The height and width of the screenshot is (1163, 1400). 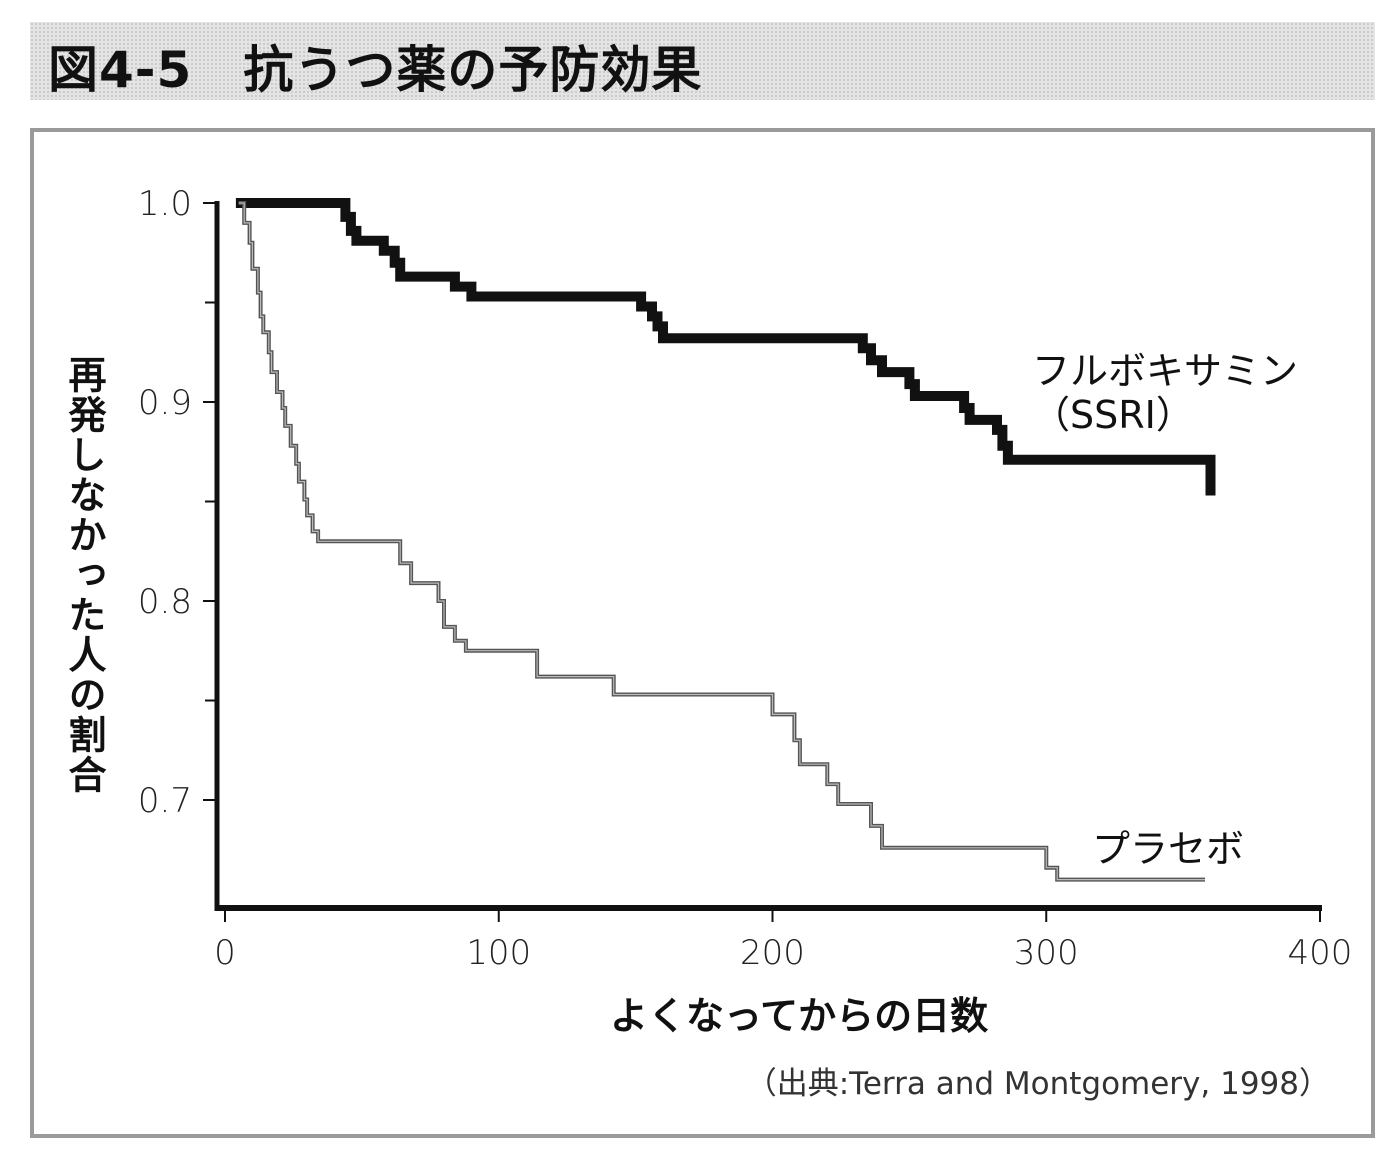 I want to click on series-label-placebo-line1: プラセボ, so click(x=1168, y=849).